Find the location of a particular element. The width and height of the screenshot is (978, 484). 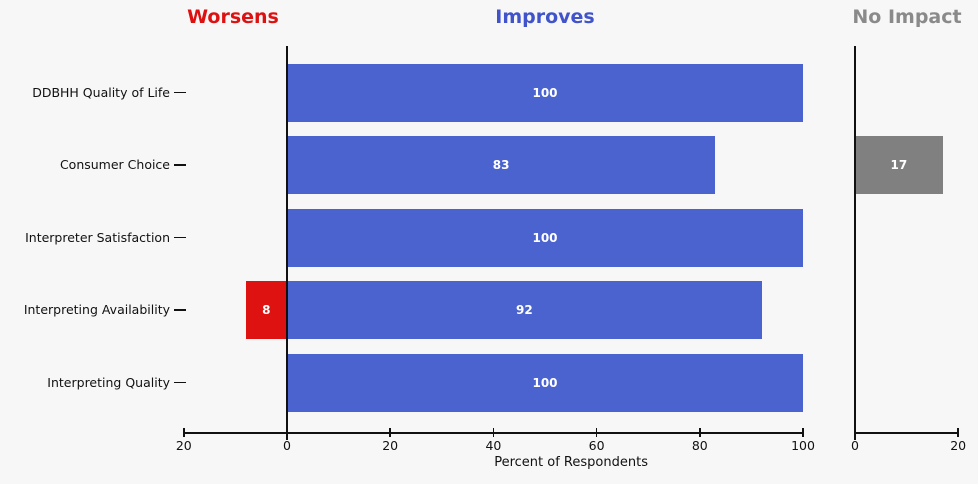

bar-worsens is located at coordinates (266, 310).